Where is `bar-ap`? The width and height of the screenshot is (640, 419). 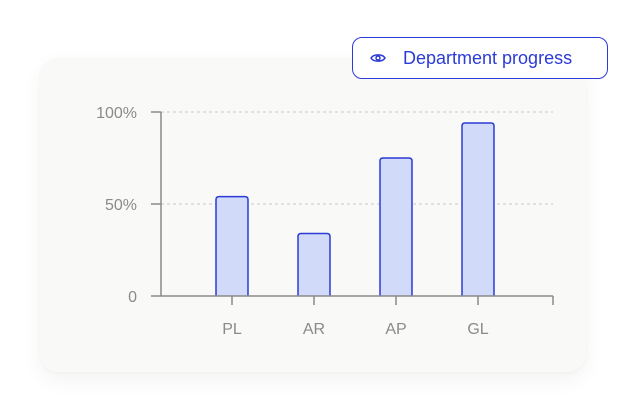
bar-ap is located at coordinates (396, 226).